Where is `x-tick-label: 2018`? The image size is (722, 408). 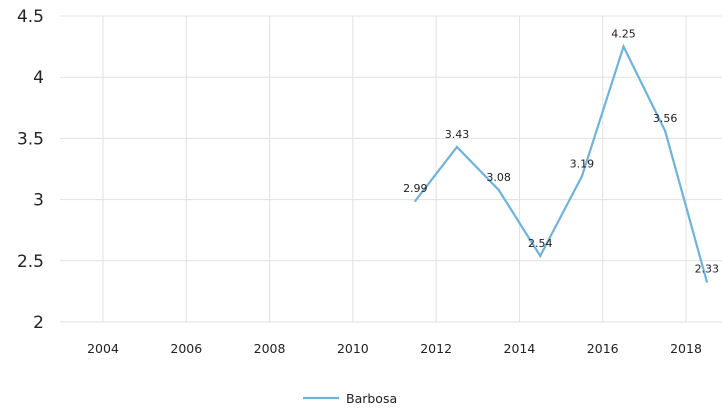 x-tick-label: 2018 is located at coordinates (686, 348).